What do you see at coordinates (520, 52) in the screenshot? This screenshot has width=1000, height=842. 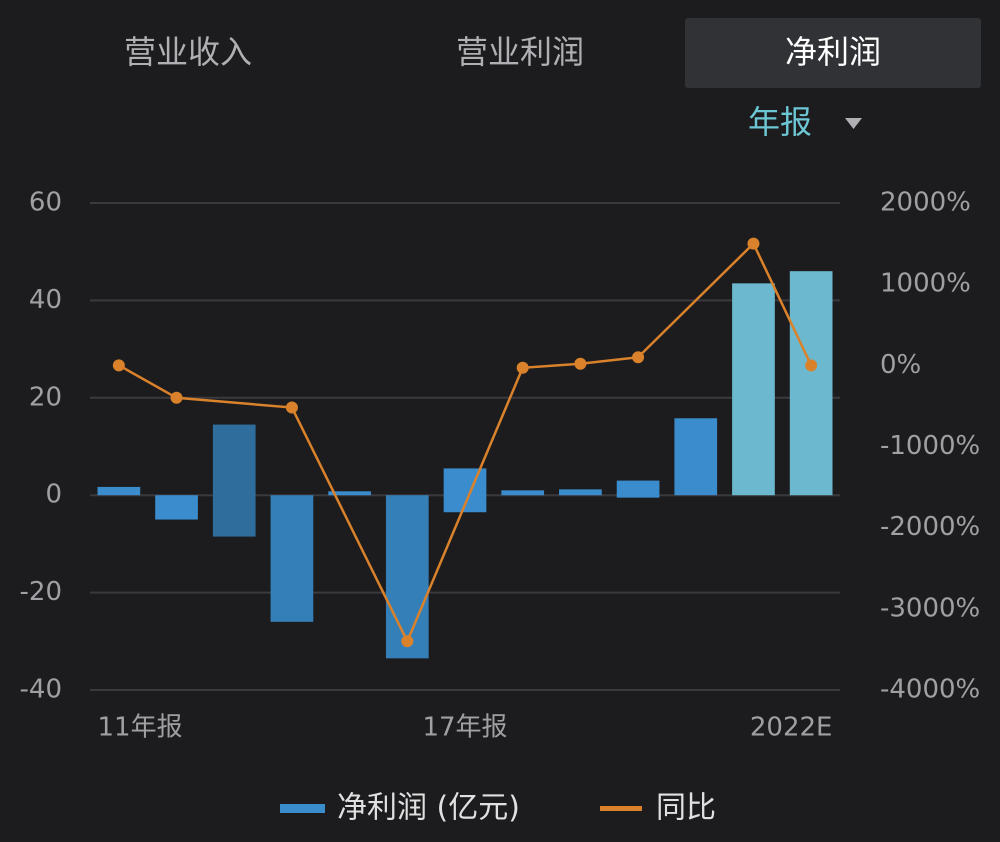 I see `tab: 营业利润` at bounding box center [520, 52].